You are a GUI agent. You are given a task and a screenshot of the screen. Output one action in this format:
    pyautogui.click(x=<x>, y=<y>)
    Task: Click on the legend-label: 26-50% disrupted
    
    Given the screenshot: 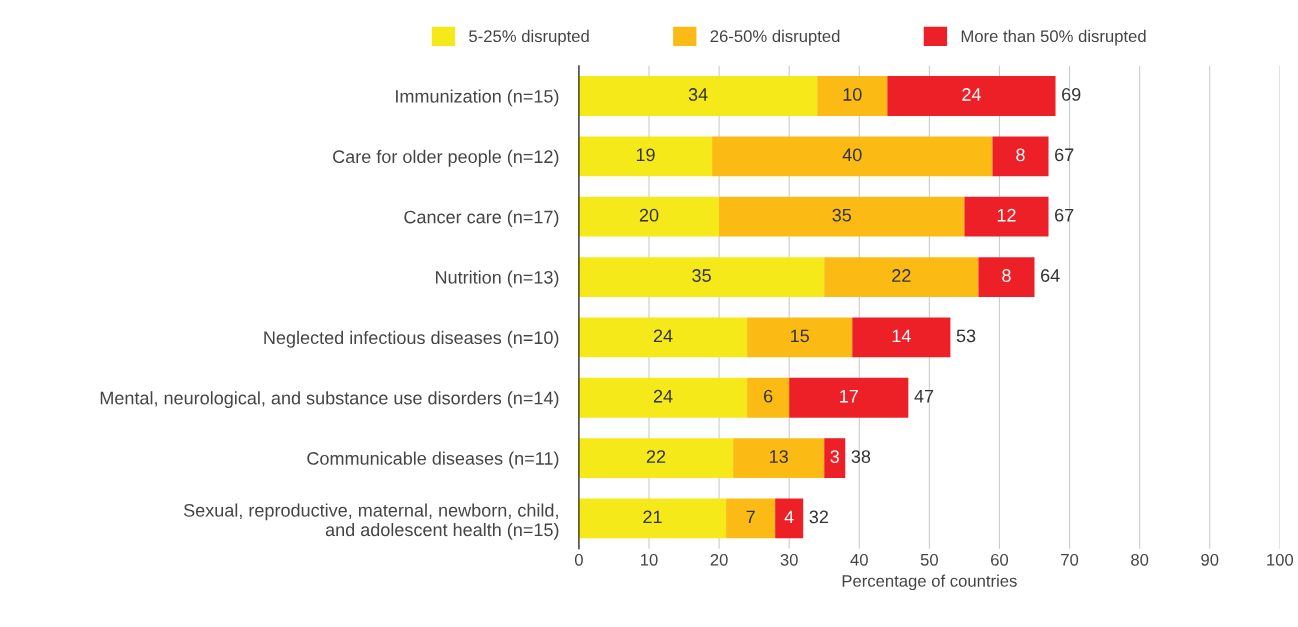 What is the action you would take?
    pyautogui.click(x=775, y=37)
    